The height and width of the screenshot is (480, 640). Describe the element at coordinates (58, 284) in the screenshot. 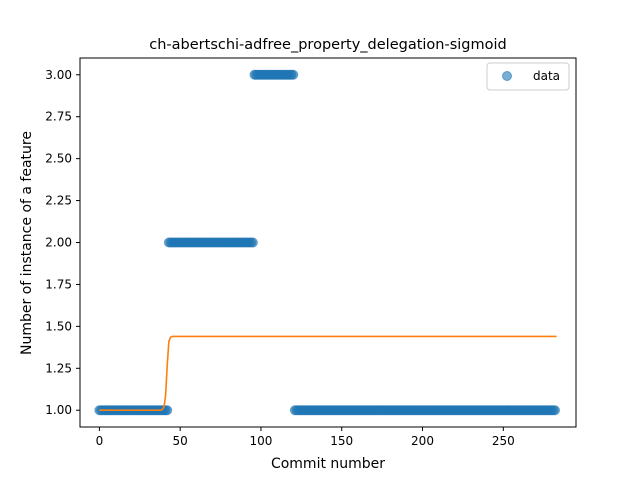

I see `y-tick-label: 1.75` at that location.